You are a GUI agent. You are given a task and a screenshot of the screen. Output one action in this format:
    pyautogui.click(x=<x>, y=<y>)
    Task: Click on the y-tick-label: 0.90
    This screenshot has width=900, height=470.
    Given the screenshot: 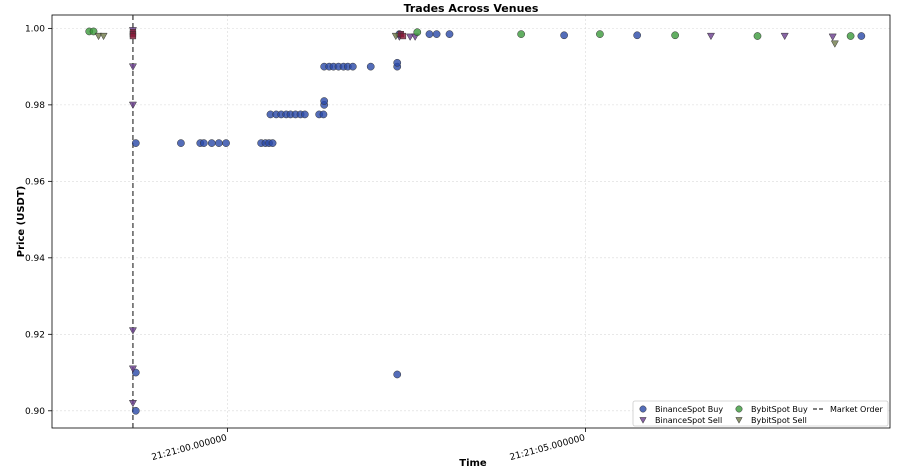 What is the action you would take?
    pyautogui.click(x=35, y=412)
    